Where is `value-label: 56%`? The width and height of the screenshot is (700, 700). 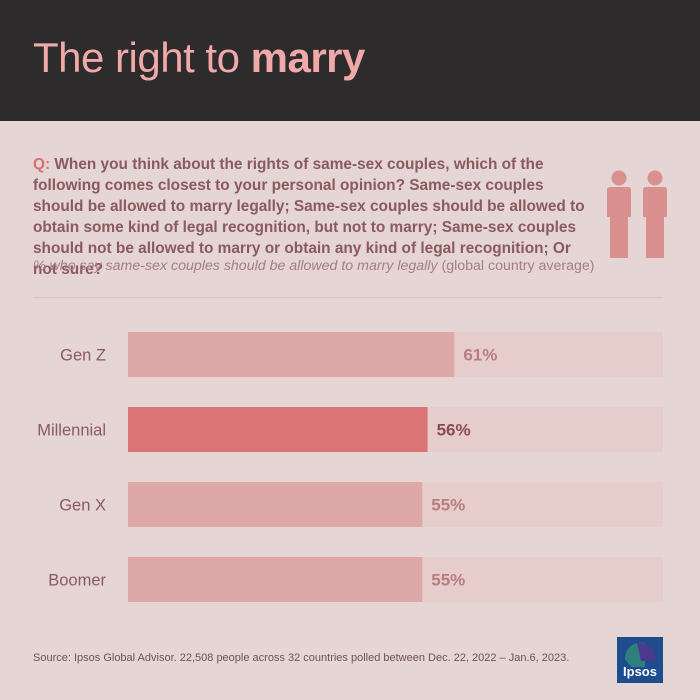
value-label: 56% is located at coordinates (454, 430).